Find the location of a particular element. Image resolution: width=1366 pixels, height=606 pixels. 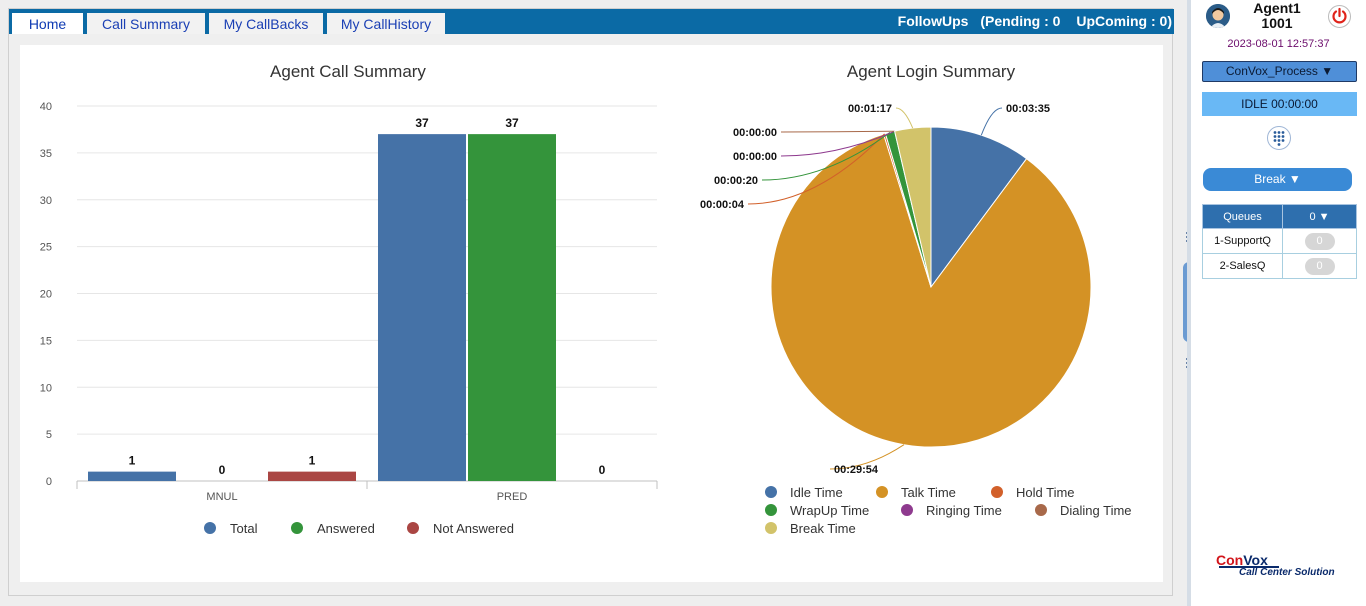

chart-title: Agent Login Summary is located at coordinates (931, 71).